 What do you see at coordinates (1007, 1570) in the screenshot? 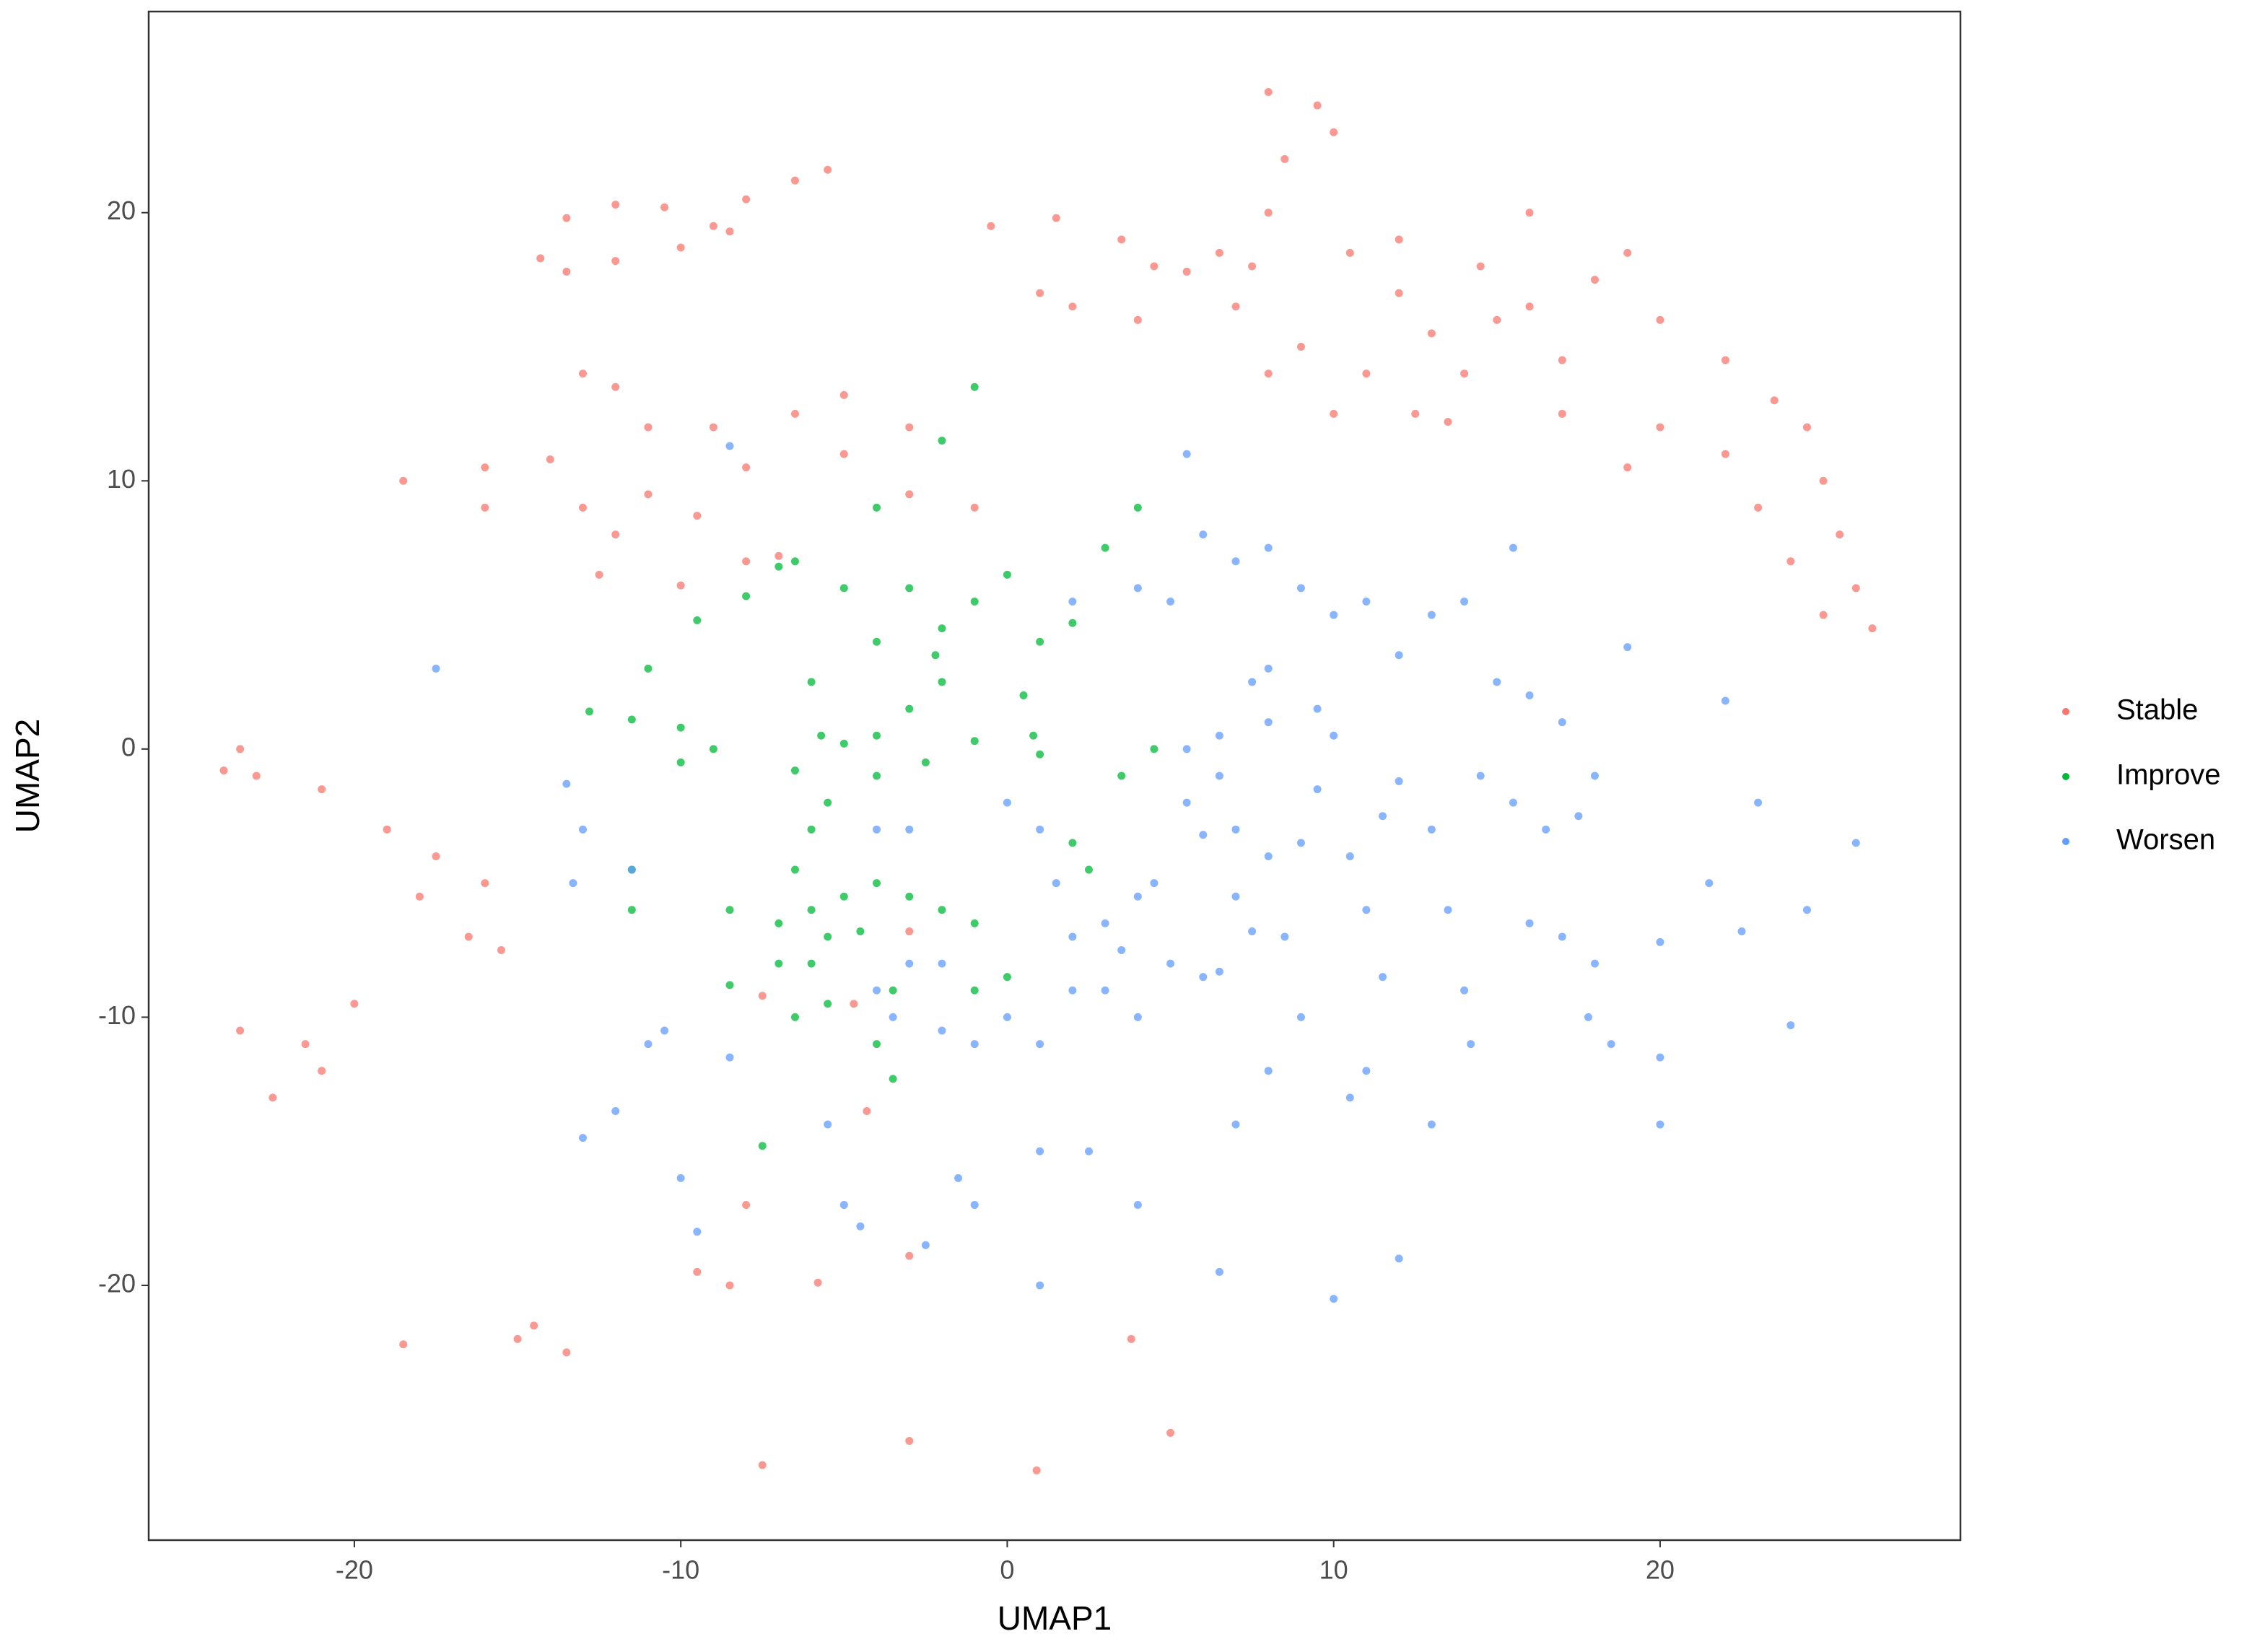
I see `x-tick-label: 0` at bounding box center [1007, 1570].